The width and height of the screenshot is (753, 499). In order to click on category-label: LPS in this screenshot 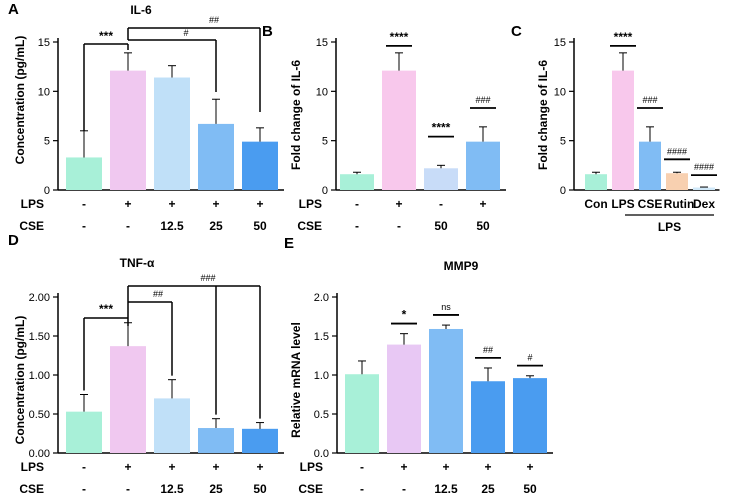, I will do `click(622, 204)`.